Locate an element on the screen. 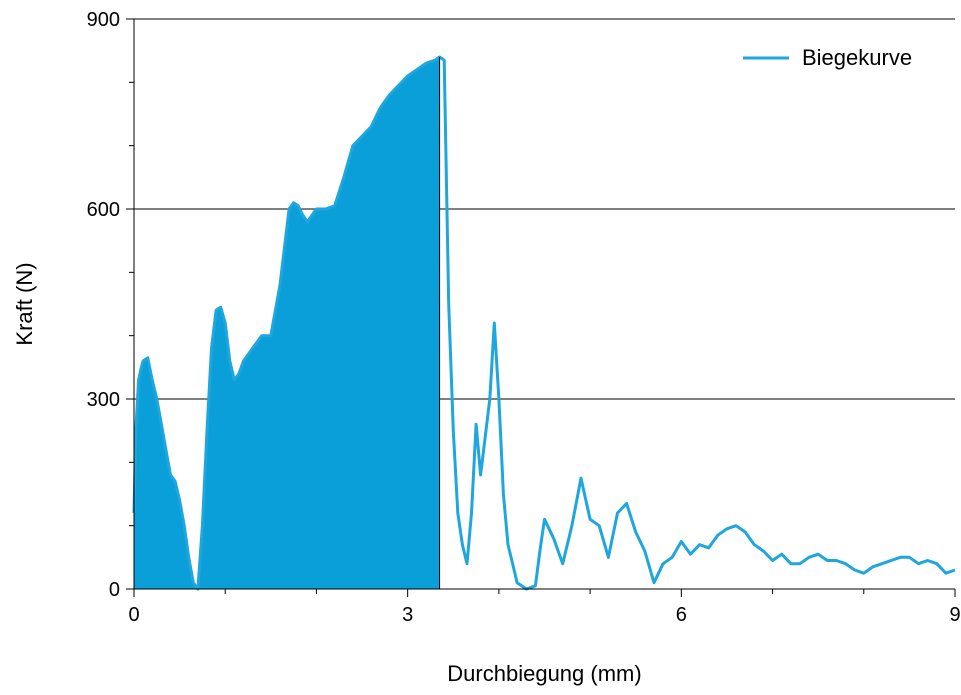 The width and height of the screenshot is (961, 695). legend-label-biegekurve: Biegekurve is located at coordinates (857, 57).